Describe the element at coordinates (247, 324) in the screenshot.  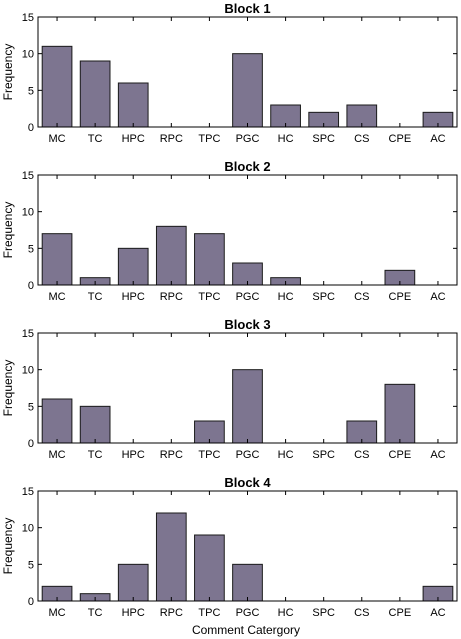
I see `chart-title: Block 3` at that location.